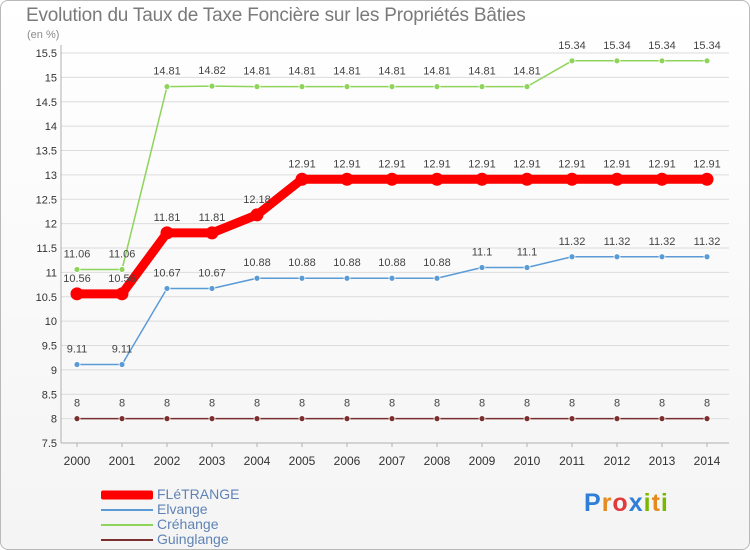 Image resolution: width=750 pixels, height=550 pixels. I want to click on x-tick-label: 2001, so click(122, 461).